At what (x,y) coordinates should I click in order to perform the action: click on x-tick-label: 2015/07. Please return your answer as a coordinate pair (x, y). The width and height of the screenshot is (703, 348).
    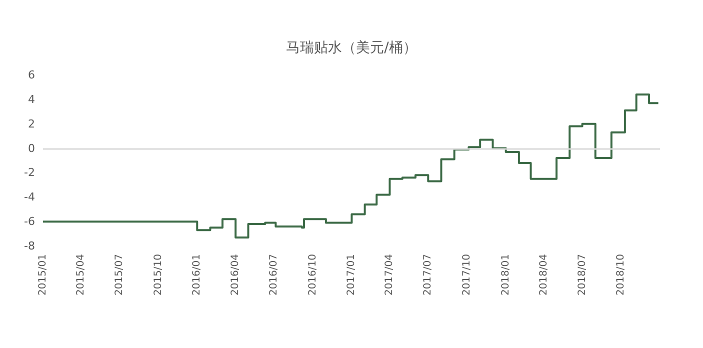
    Looking at the image, I should click on (119, 275).